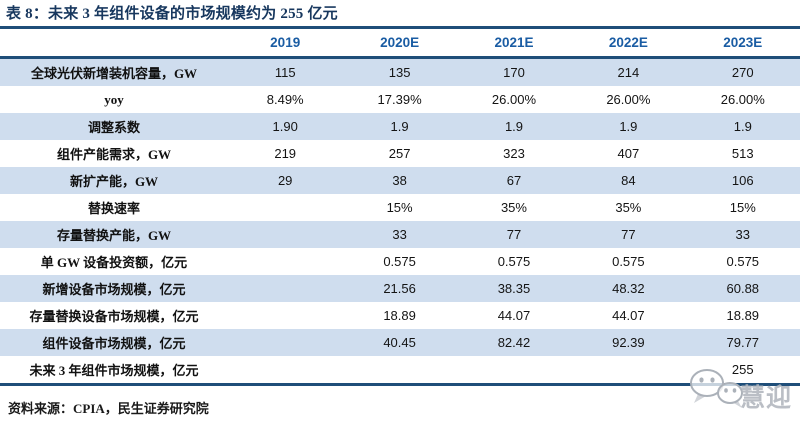 The height and width of the screenshot is (430, 800). Describe the element at coordinates (742, 369) in the screenshot. I see `cell-value: 255` at that location.